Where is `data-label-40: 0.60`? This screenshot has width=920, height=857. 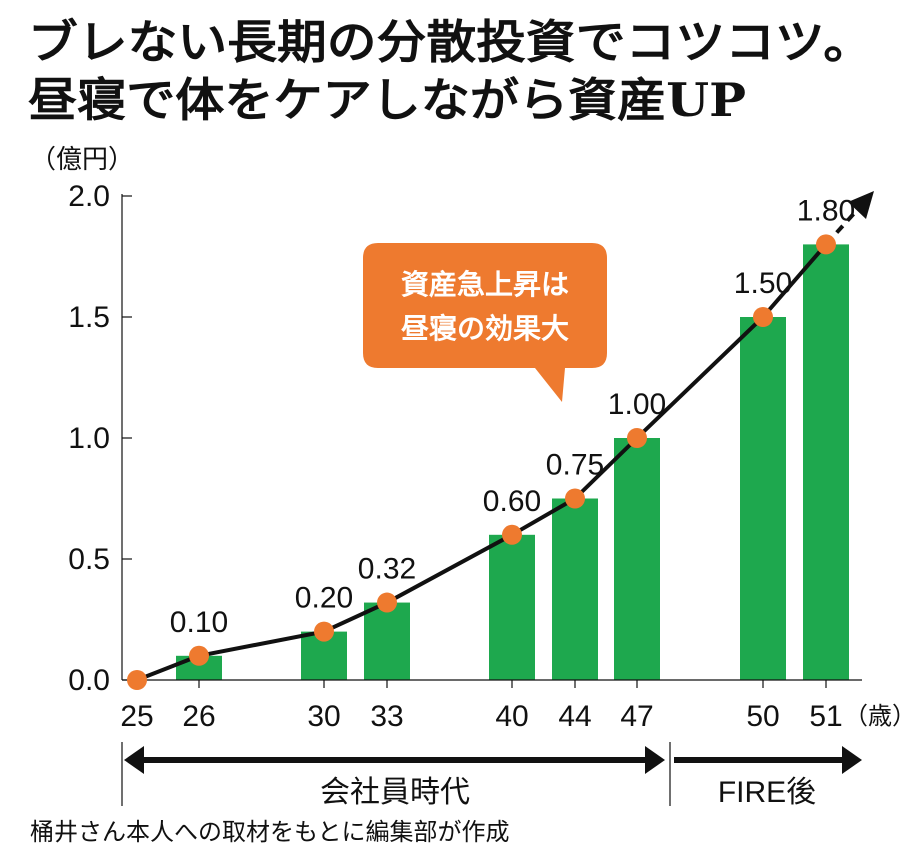 data-label-40: 0.60 is located at coordinates (512, 501).